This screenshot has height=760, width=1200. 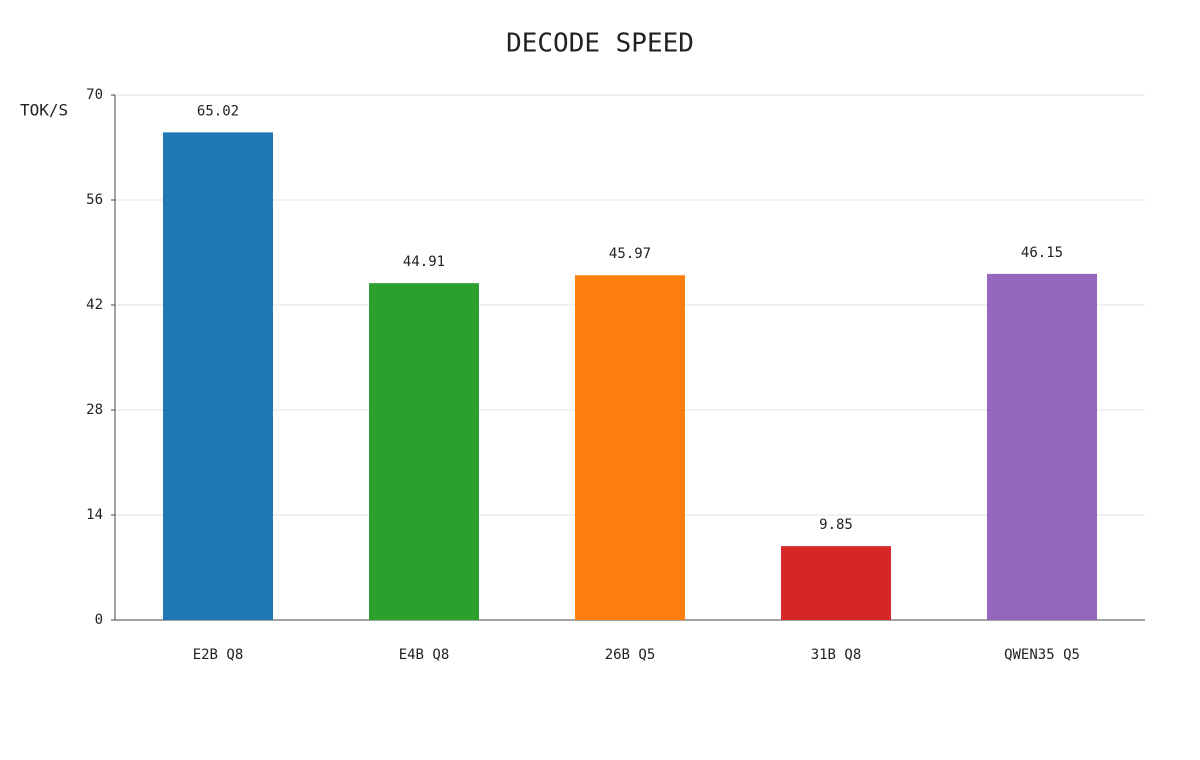 What do you see at coordinates (94, 305) in the screenshot?
I see `y-tick-label: 42` at bounding box center [94, 305].